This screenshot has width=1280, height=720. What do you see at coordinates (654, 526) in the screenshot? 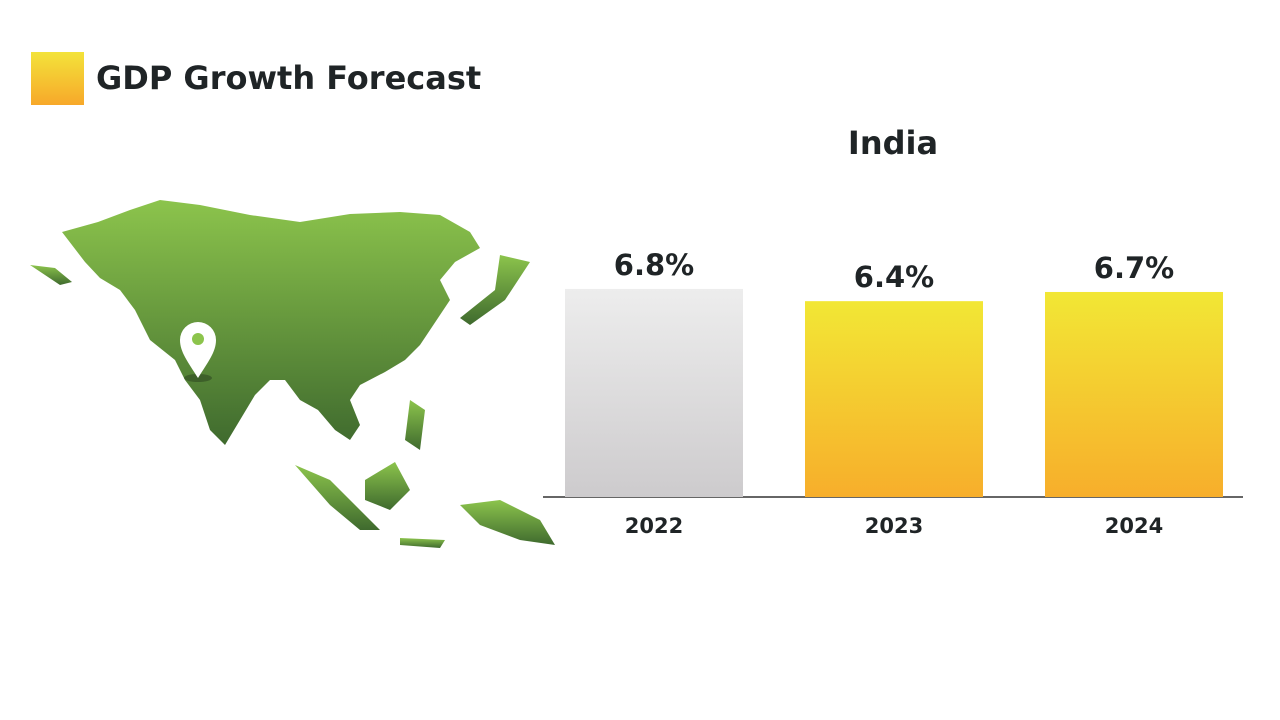
I see `x-tick-label: 2022` at bounding box center [654, 526].